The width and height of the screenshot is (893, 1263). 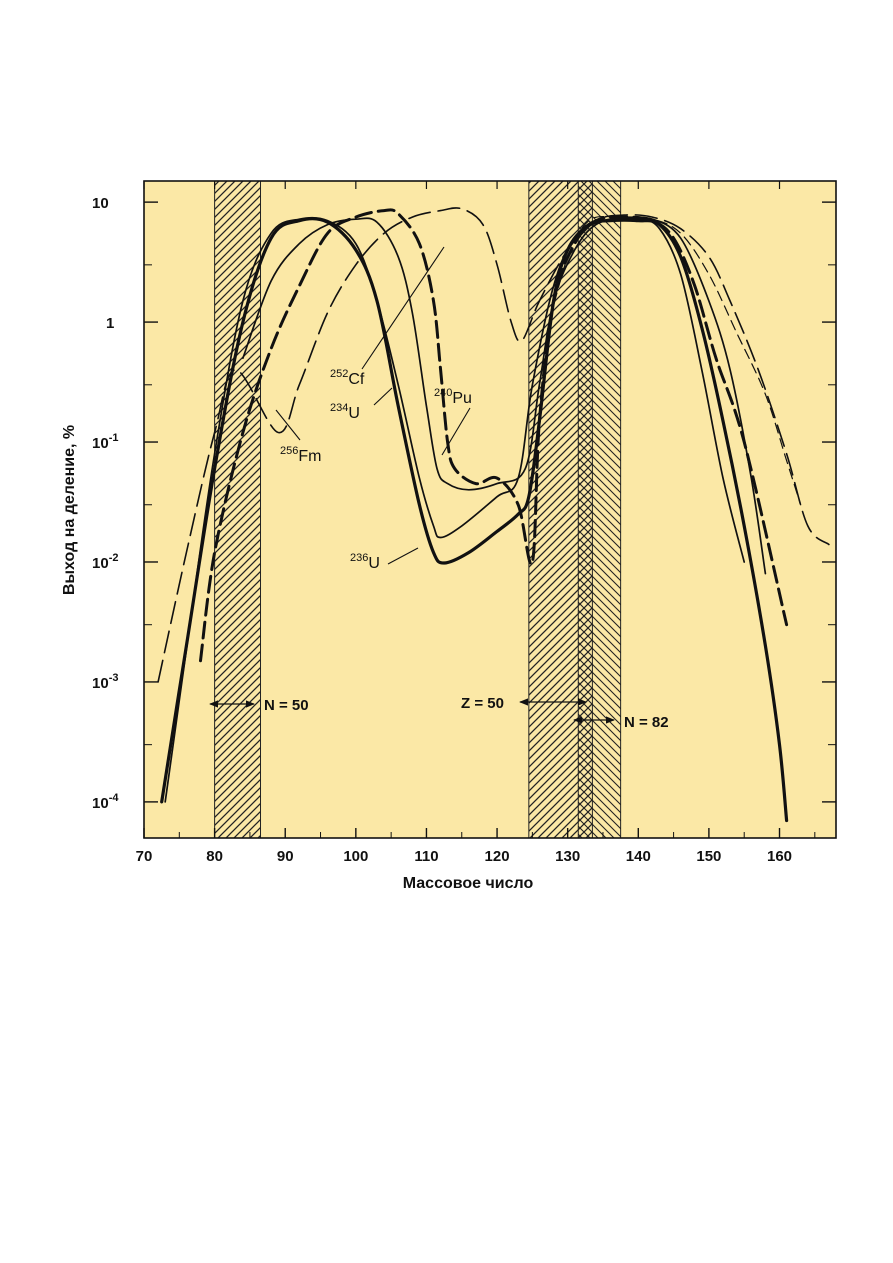 I want to click on y-tick-label: 10⁻¹, so click(x=105, y=442).